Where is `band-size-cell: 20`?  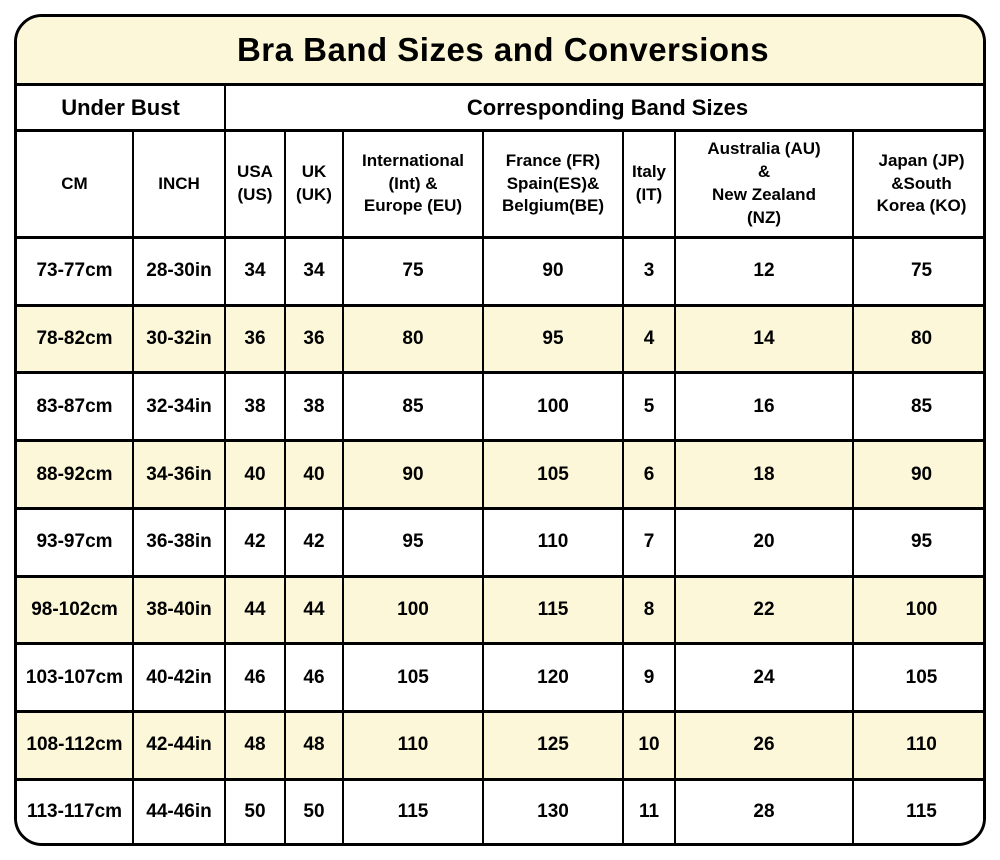 band-size-cell: 20 is located at coordinates (764, 542).